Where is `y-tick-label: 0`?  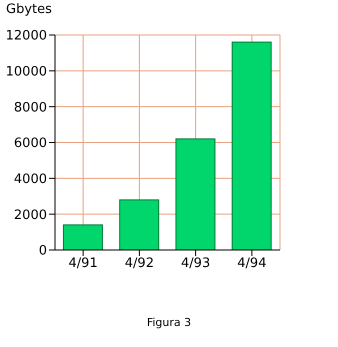
y-tick-label: 0 is located at coordinates (42, 251).